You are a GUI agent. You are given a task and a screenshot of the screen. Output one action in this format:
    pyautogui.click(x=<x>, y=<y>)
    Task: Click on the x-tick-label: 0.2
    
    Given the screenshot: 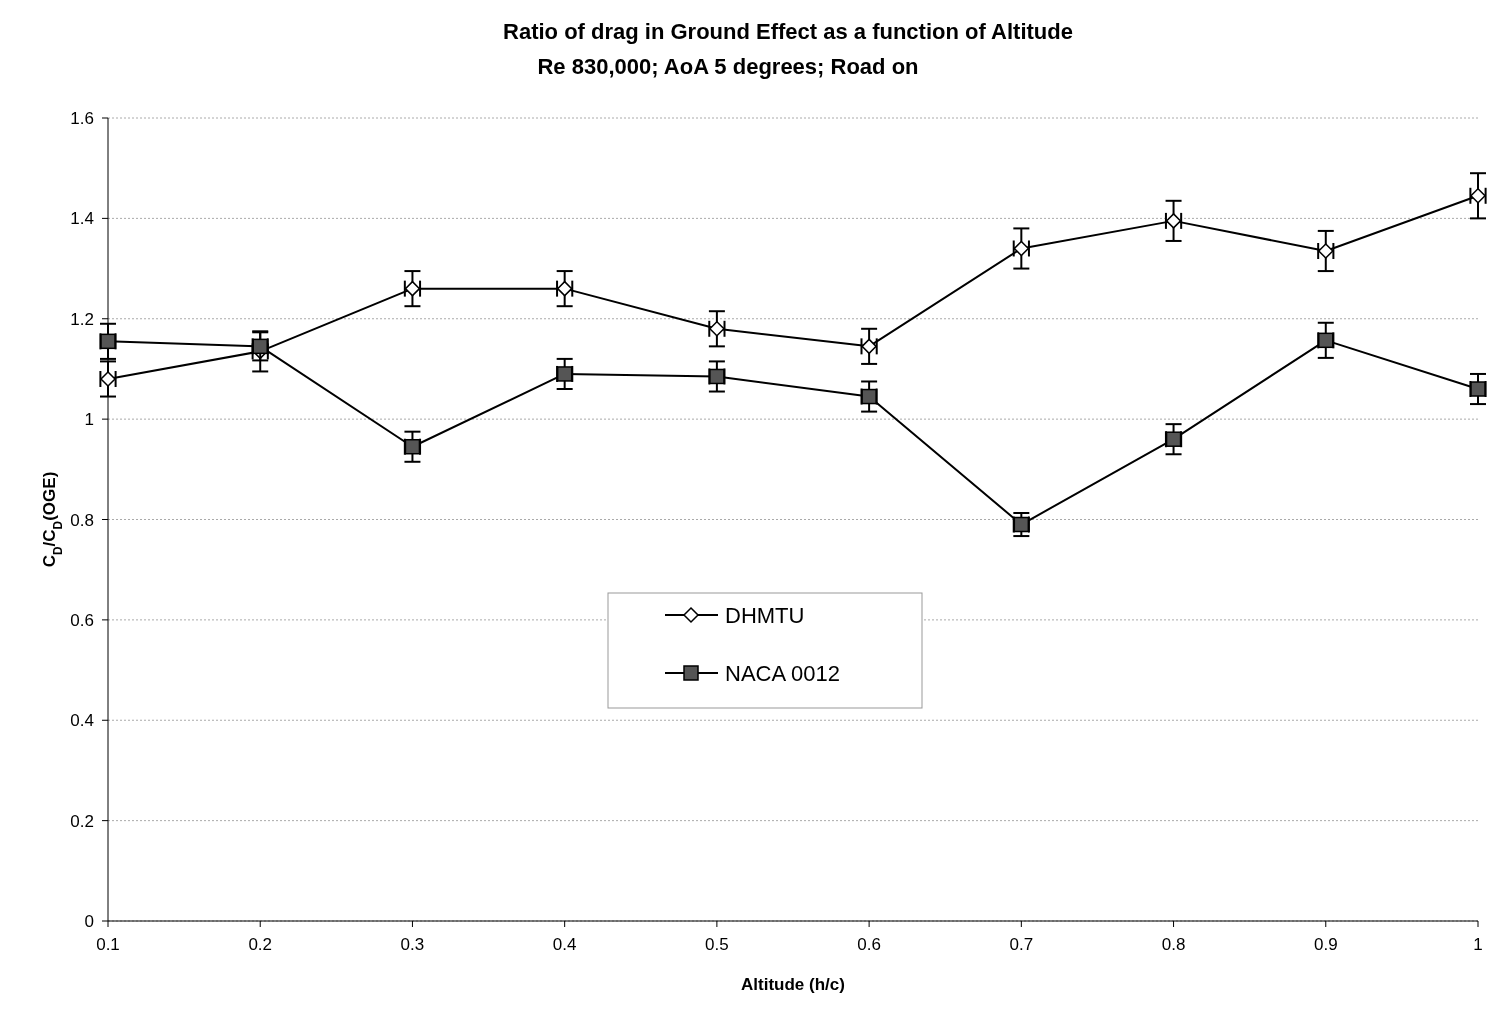 What is the action you would take?
    pyautogui.click(x=260, y=944)
    